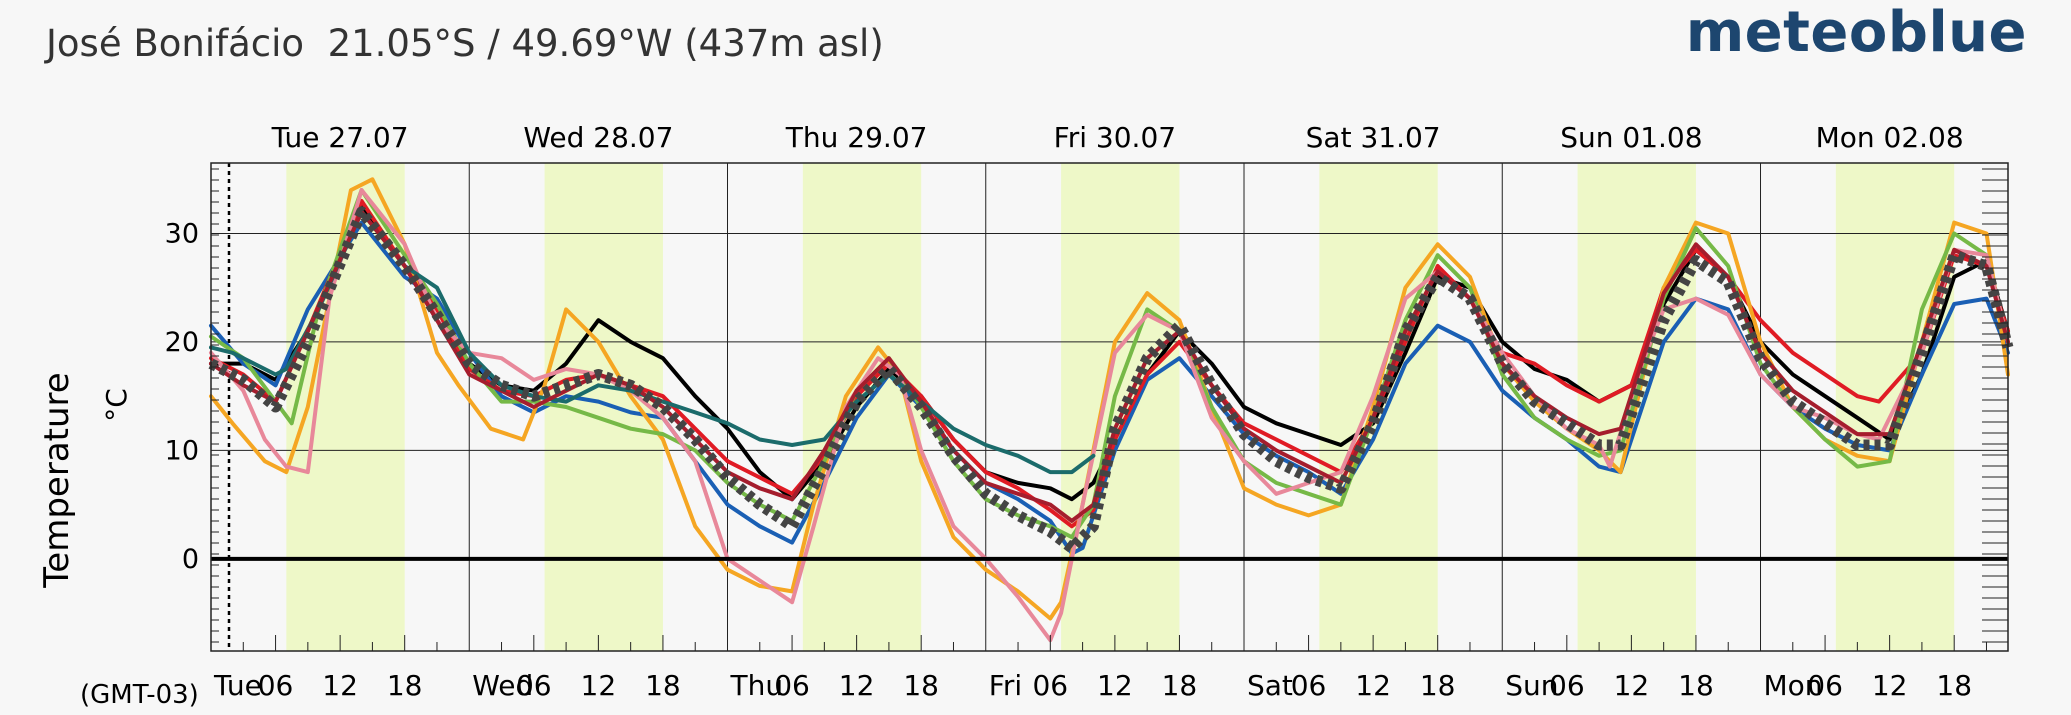 The height and width of the screenshot is (715, 2071). What do you see at coordinates (190, 559) in the screenshot?
I see `y-tick-label: 0` at bounding box center [190, 559].